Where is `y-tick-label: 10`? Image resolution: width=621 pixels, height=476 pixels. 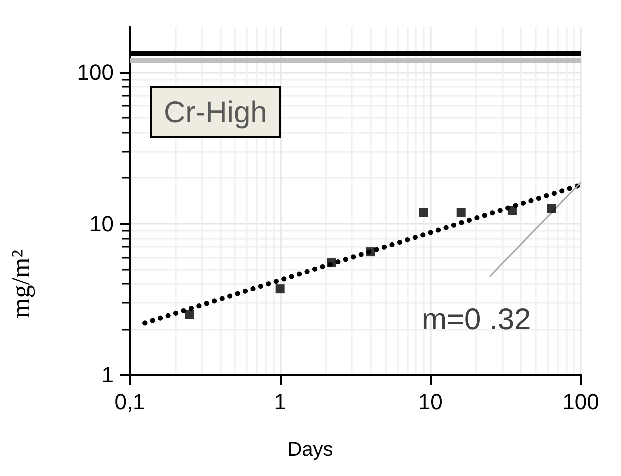
y-tick-label: 10 is located at coordinates (102, 223).